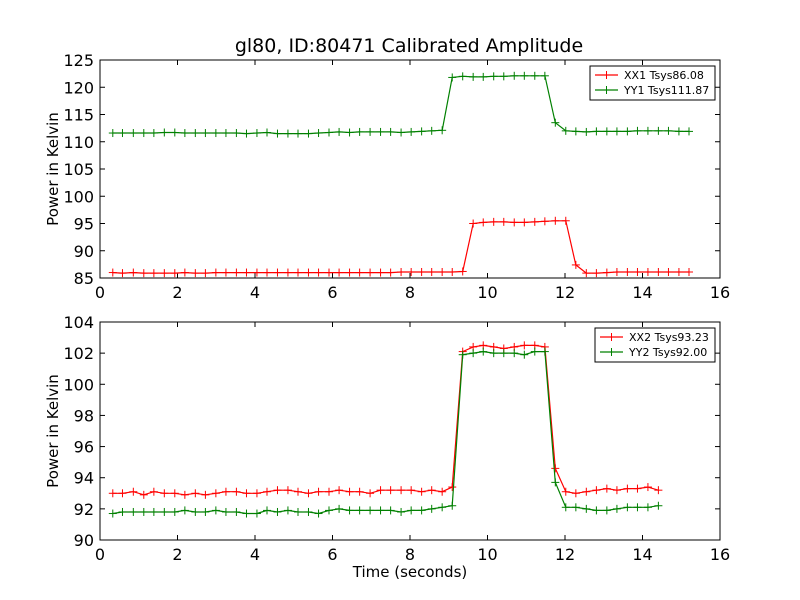 The image size is (800, 600). Describe the element at coordinates (78, 169) in the screenshot. I see `y-tick-label: 105` at that location.